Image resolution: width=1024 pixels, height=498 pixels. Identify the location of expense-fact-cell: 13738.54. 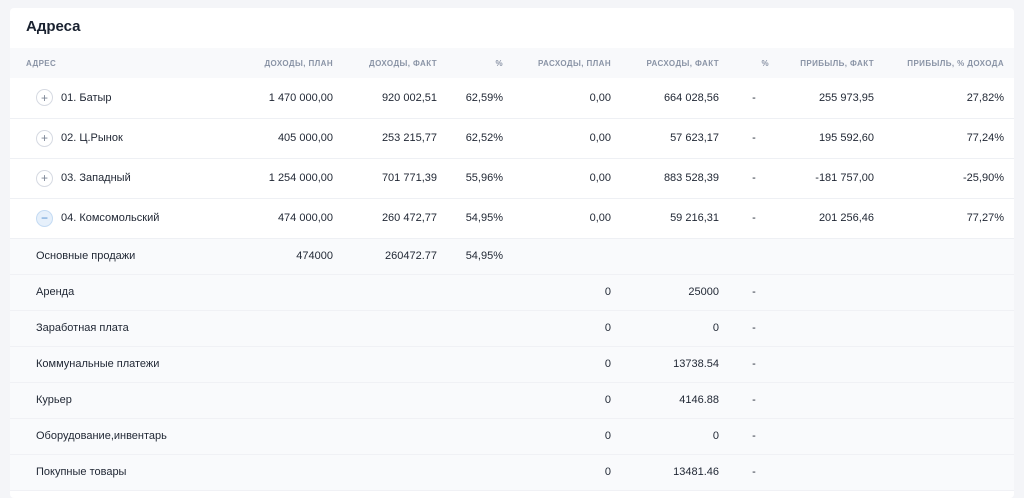
(675, 364).